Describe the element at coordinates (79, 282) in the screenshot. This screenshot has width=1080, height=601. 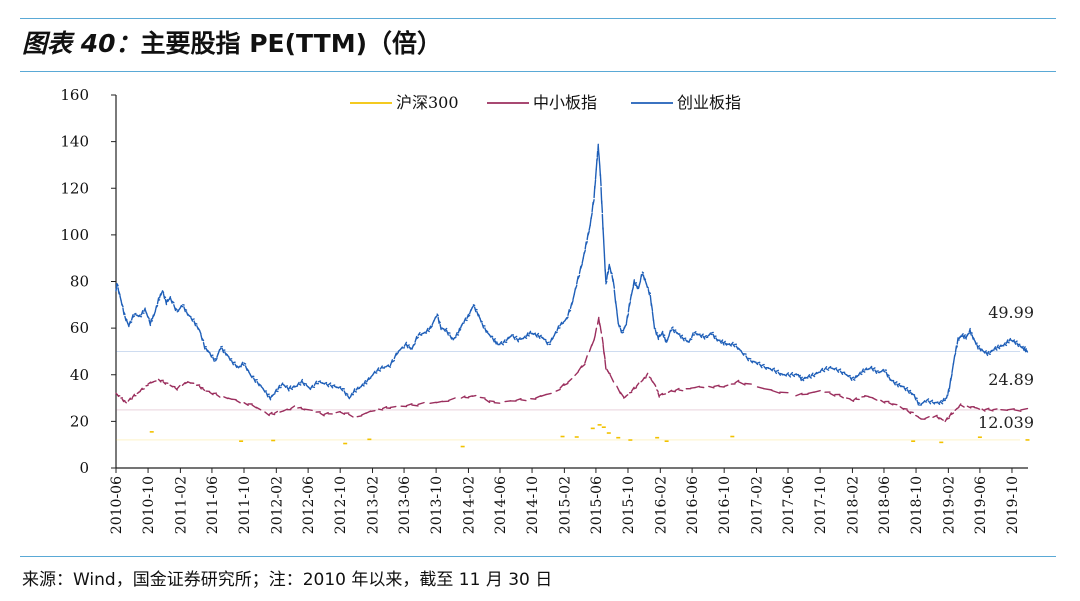
I see `y-tick-label: 80` at that location.